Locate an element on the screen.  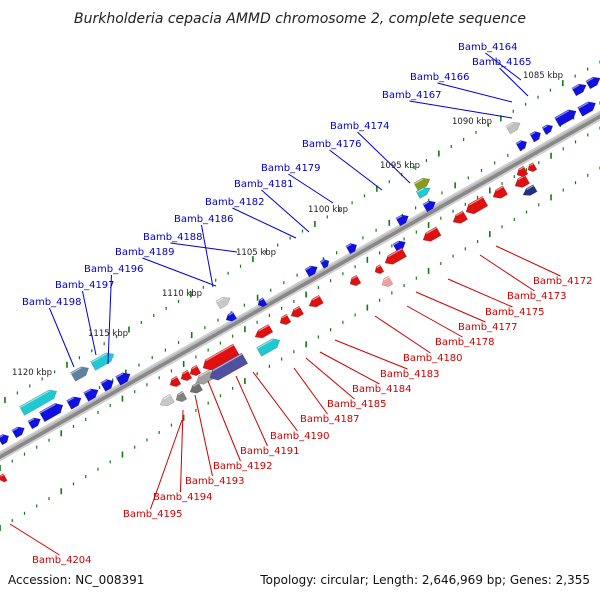
gene-label: Bamb_4173 is located at coordinates (537, 296).